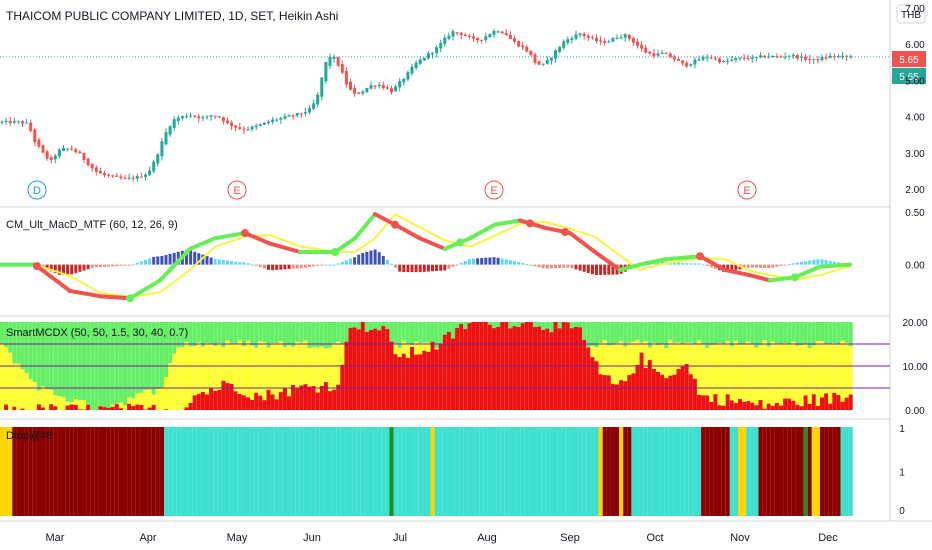 The height and width of the screenshot is (550, 932). I want to click on time-axis: Mar Apr May Jun Jul Aug Sep Oct Nov Dec, so click(442, 538).